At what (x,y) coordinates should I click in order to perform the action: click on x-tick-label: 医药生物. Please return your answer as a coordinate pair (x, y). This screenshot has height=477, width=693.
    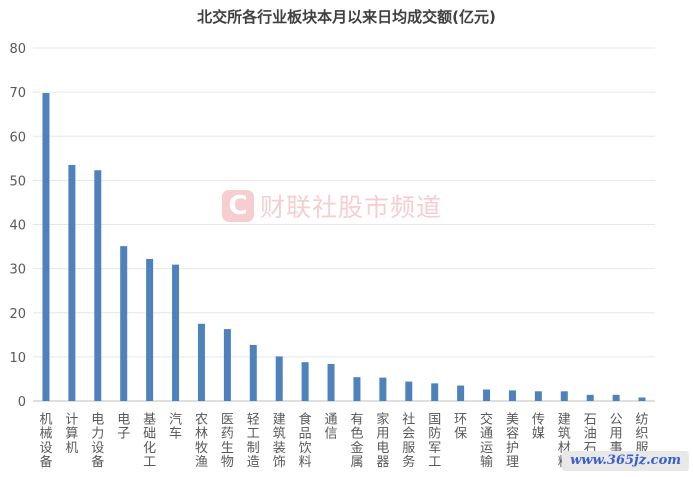
    Looking at the image, I should click on (227, 441).